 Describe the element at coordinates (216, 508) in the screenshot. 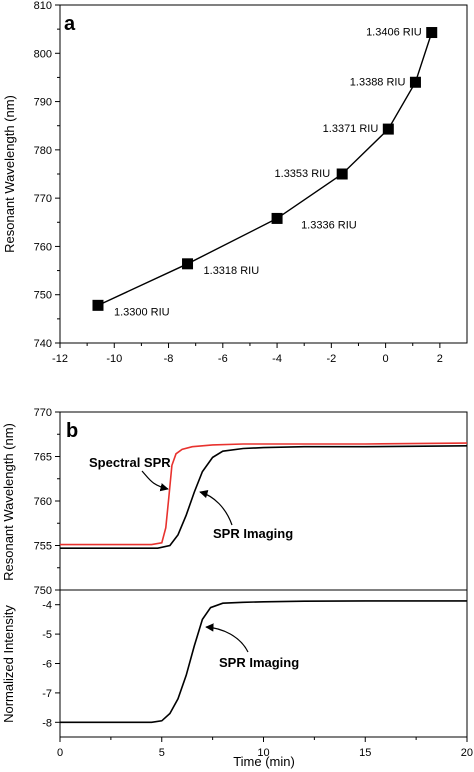

I see `panel-b-arrow-spr-imaging` at that location.